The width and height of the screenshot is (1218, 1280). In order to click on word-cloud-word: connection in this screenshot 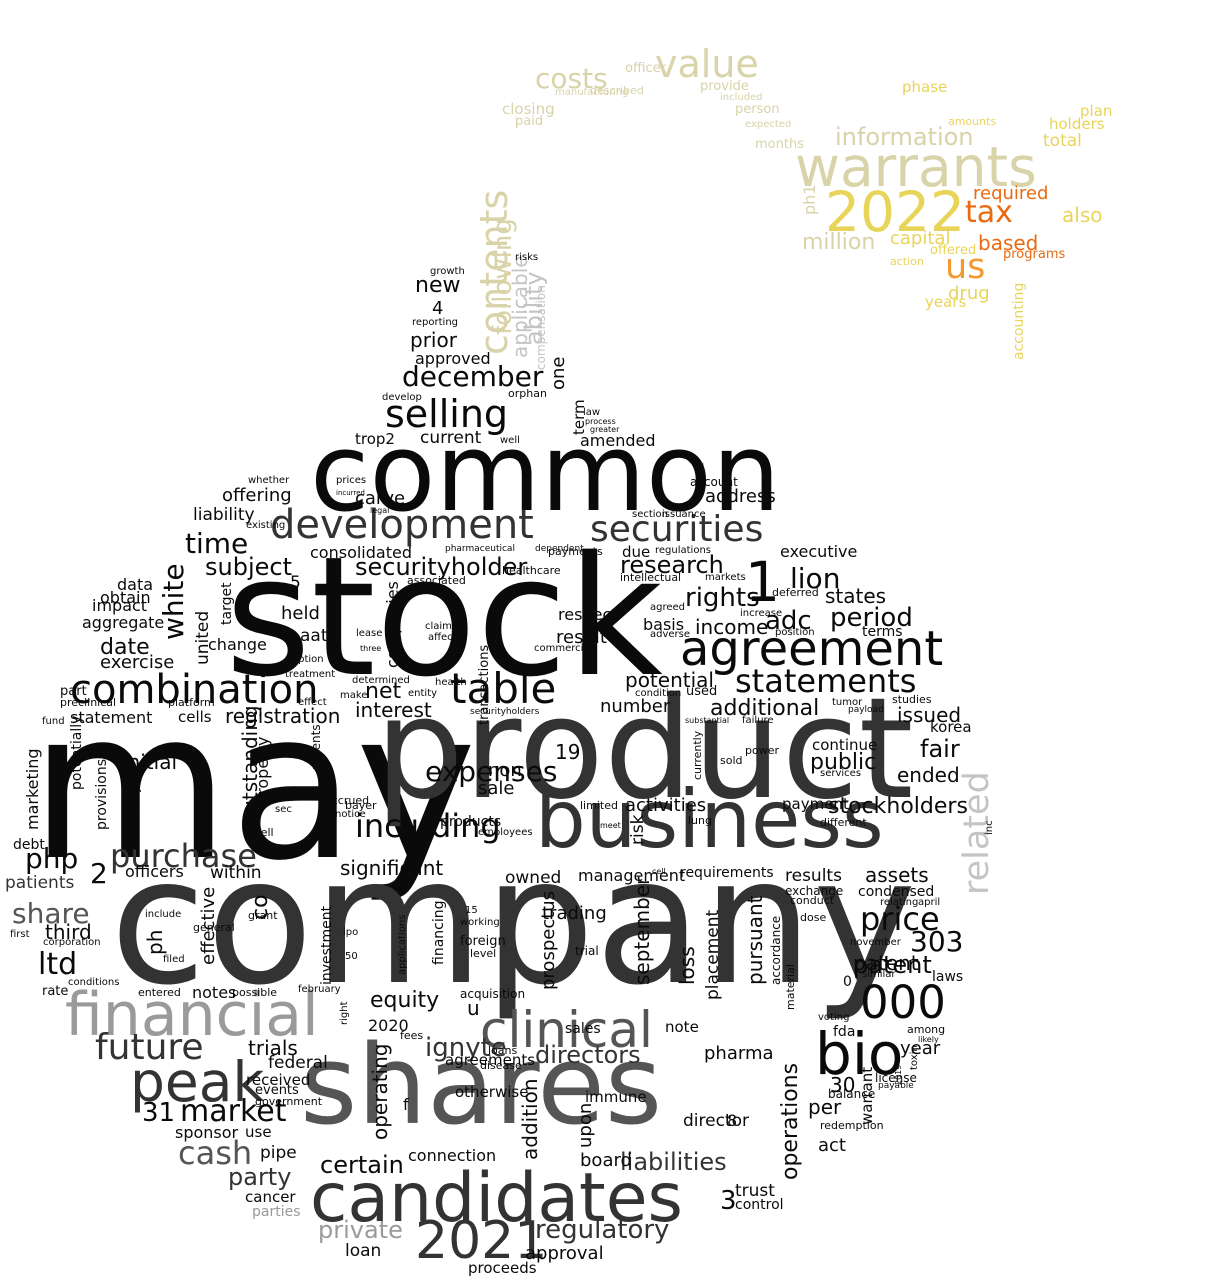, I will do `click(452, 1155)`.